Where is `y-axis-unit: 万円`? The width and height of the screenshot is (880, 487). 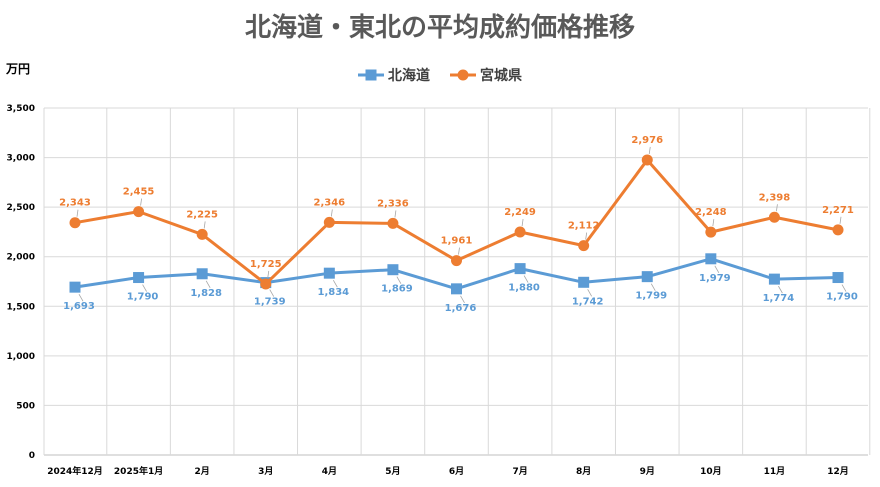
y-axis-unit: 万円 is located at coordinates (17, 69).